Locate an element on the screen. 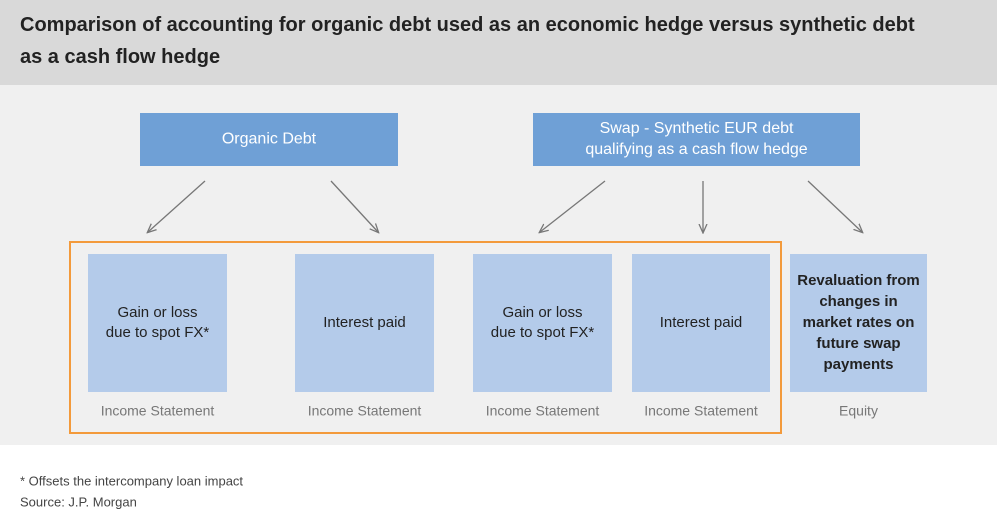  footnote: * Offsets the intercompany loan impact is located at coordinates (131, 480).